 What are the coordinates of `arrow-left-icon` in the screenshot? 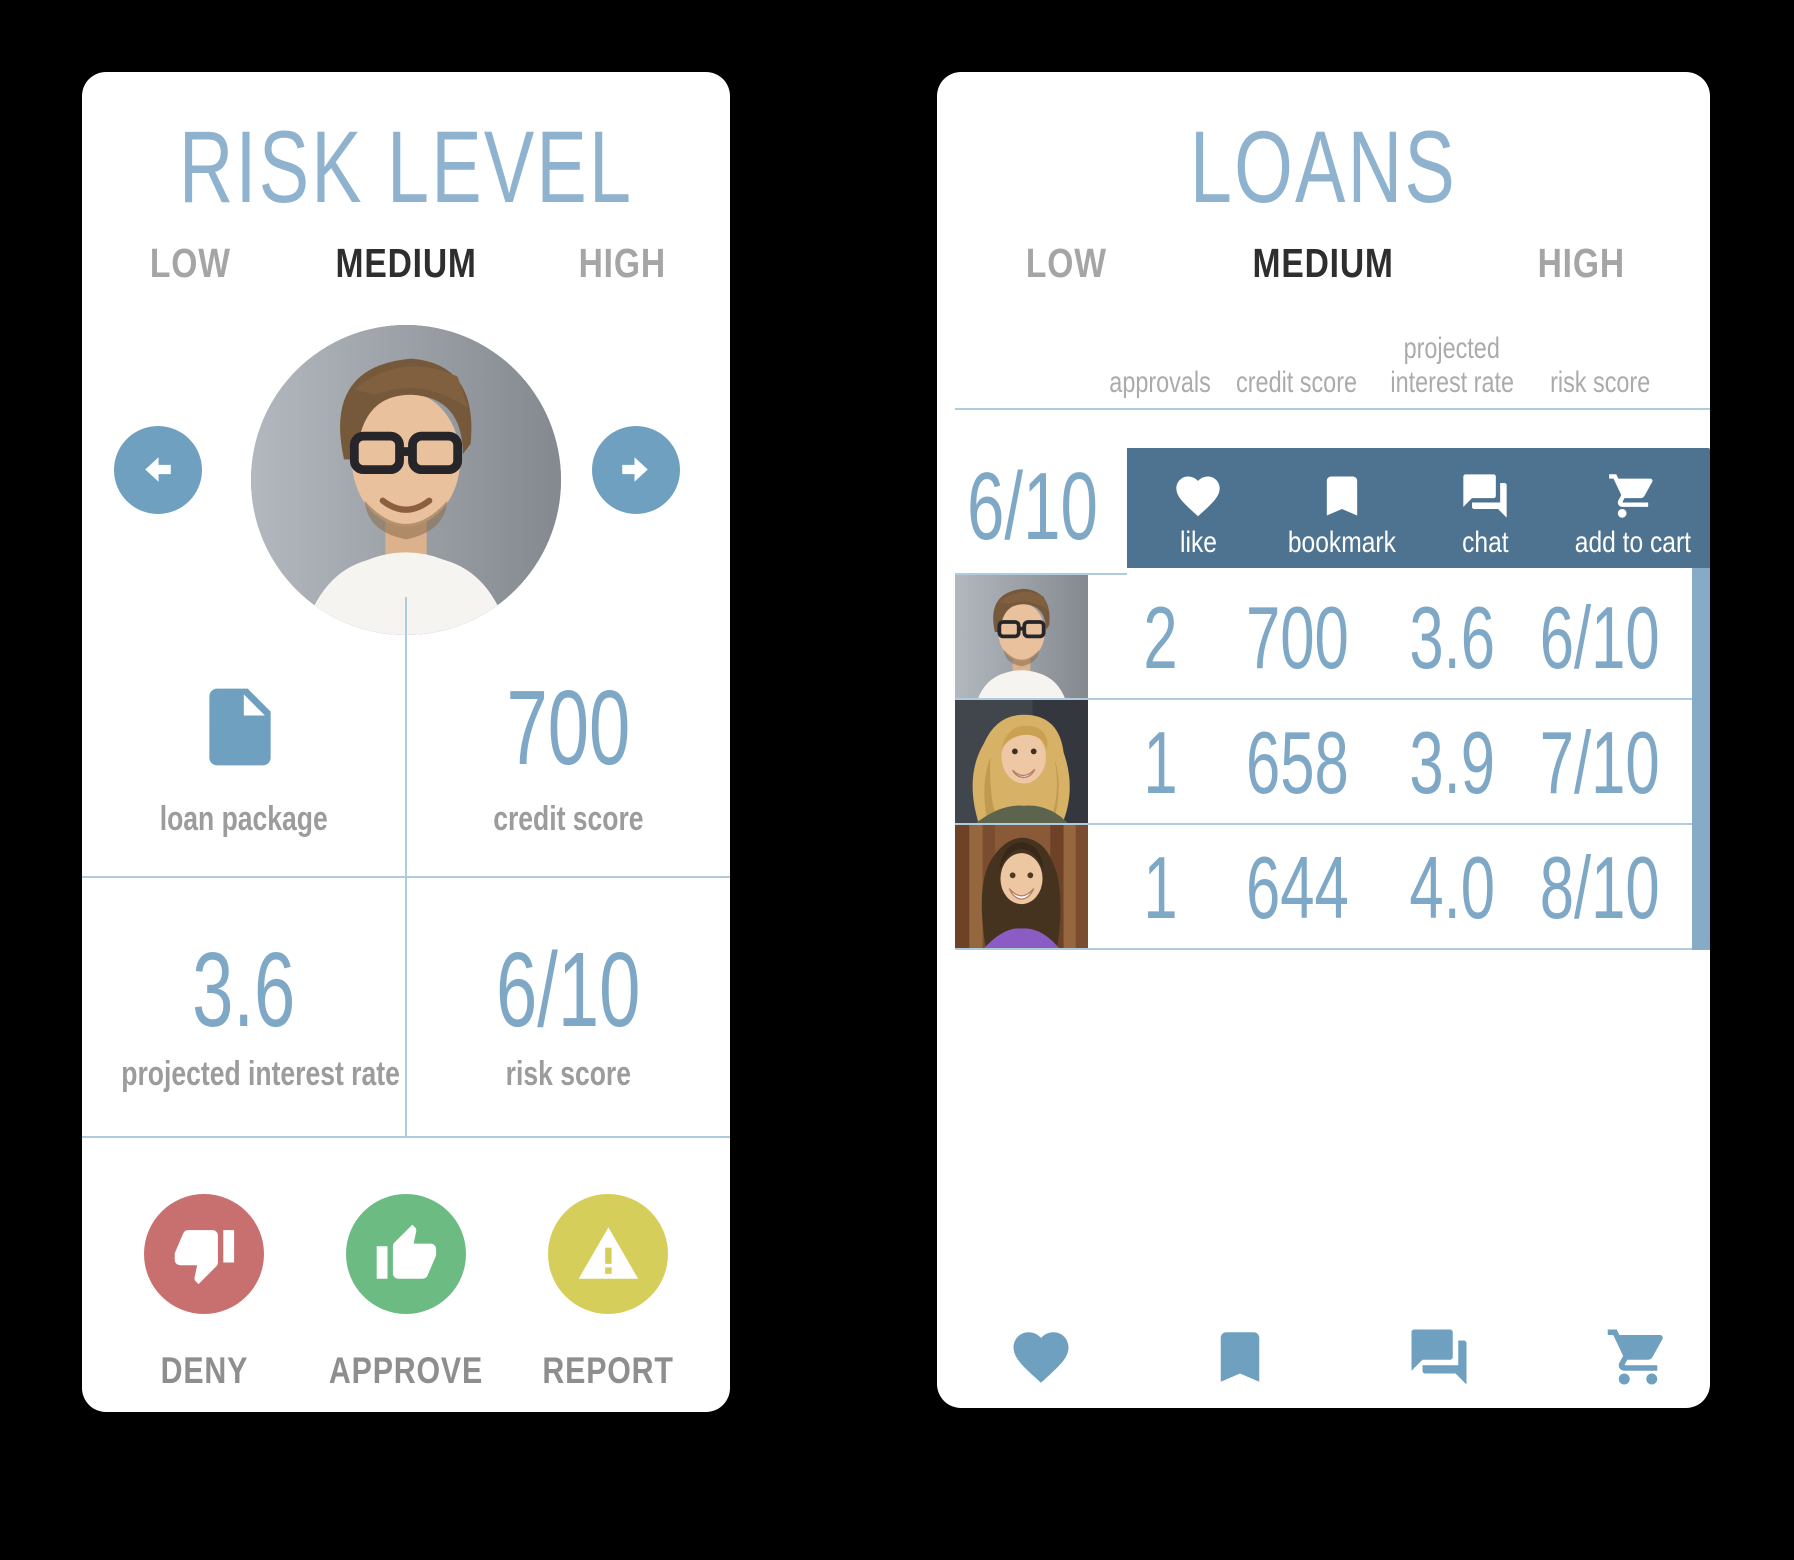 It's located at (158, 469).